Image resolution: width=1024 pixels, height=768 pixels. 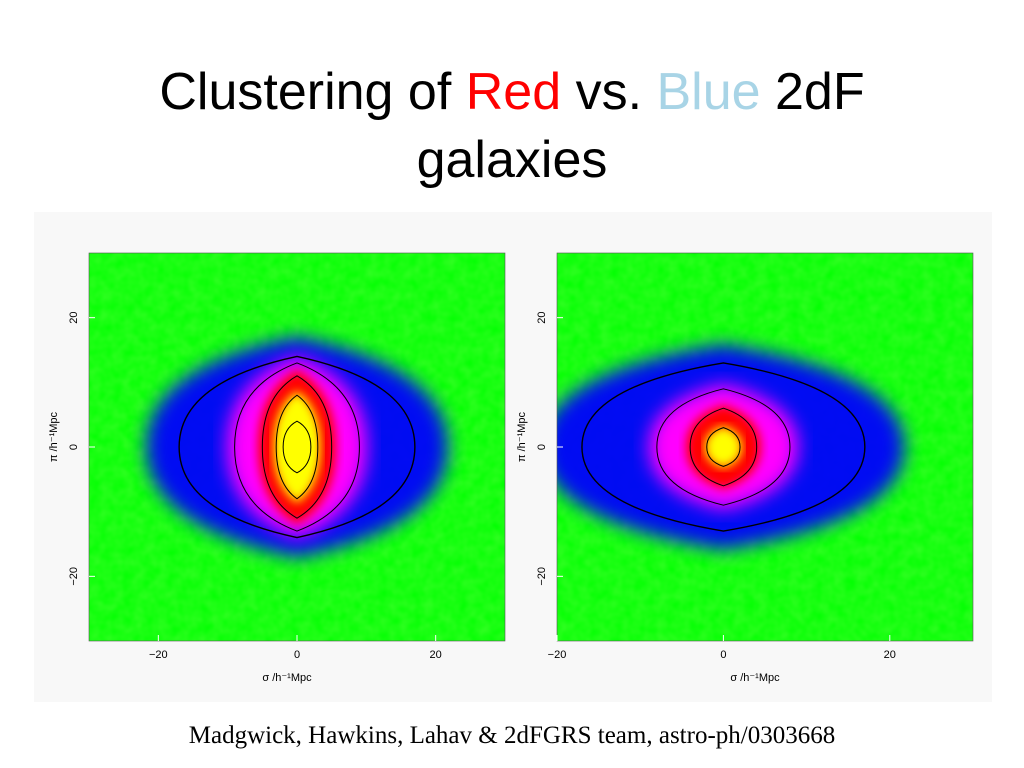 What do you see at coordinates (812, 92) in the screenshot?
I see `title-part-5: 2dF` at bounding box center [812, 92].